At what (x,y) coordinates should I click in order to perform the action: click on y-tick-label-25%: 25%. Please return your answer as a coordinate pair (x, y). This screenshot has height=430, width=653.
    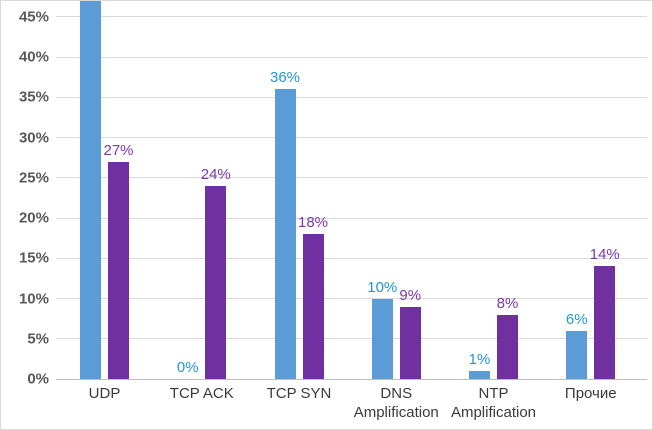
    Looking at the image, I should click on (33, 178).